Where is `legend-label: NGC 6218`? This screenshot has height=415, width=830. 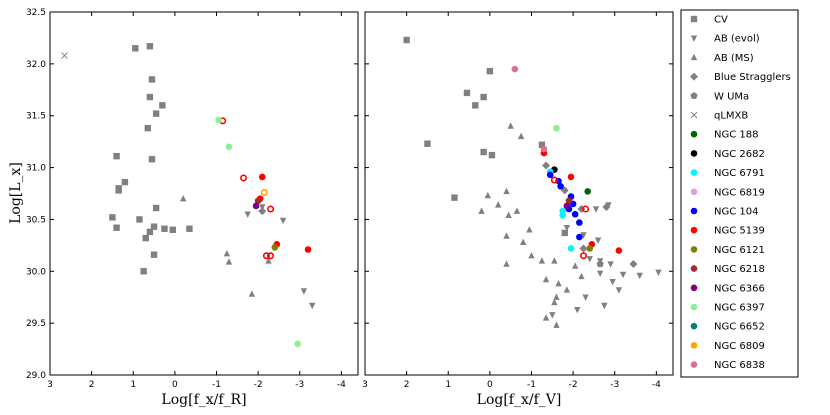
legend-label: NGC 6218 is located at coordinates (739, 269).